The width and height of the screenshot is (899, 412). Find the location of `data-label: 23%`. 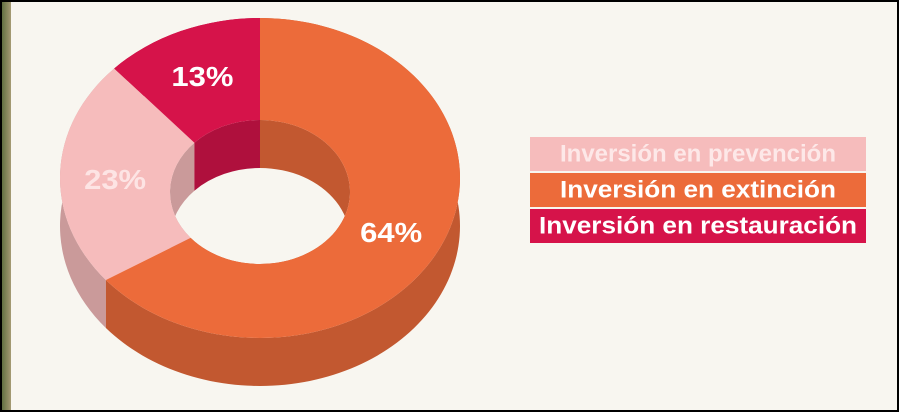

data-label: 23% is located at coordinates (115, 179).